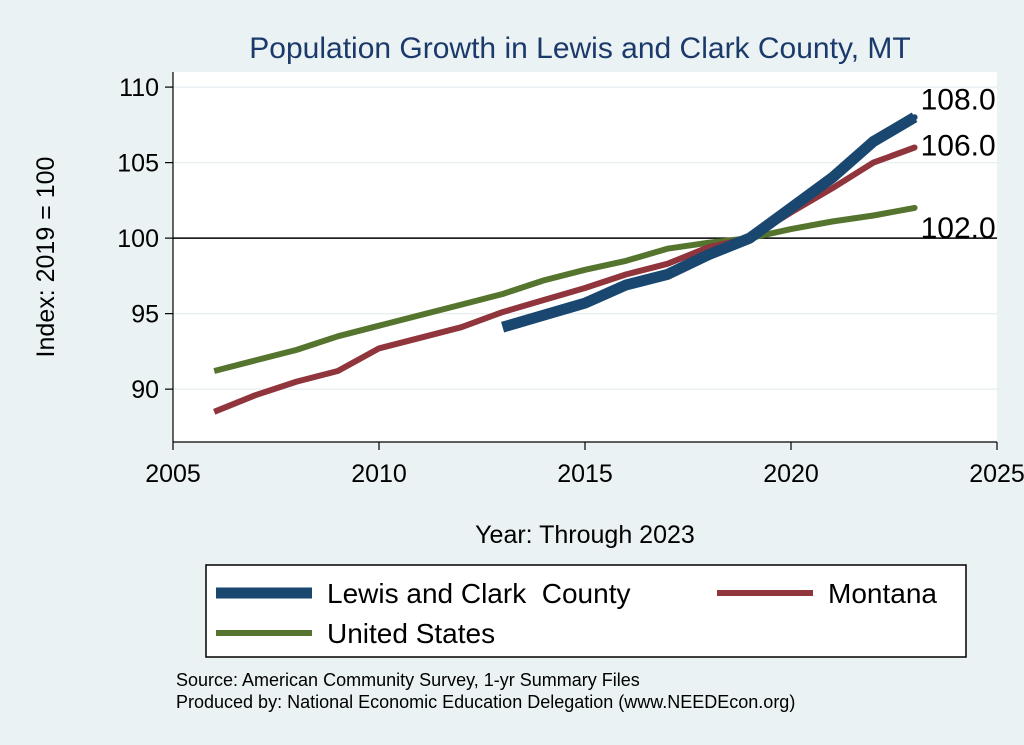 The height and width of the screenshot is (745, 1024). I want to click on x-axis-label: Year: Through 2023, so click(585, 535).